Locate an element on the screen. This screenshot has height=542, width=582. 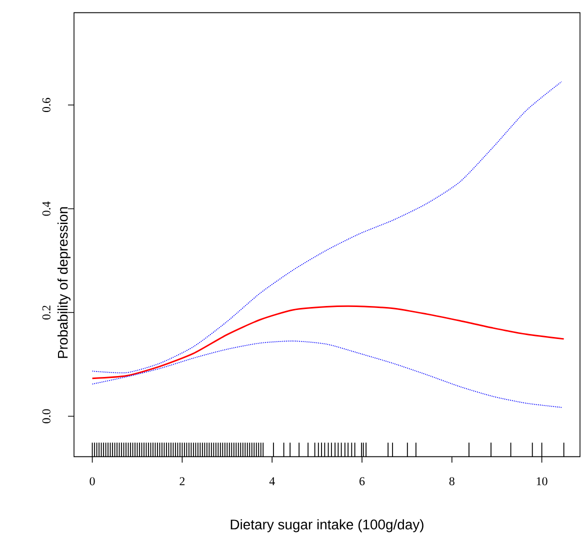
x-tick-label: 2 is located at coordinates (182, 481).